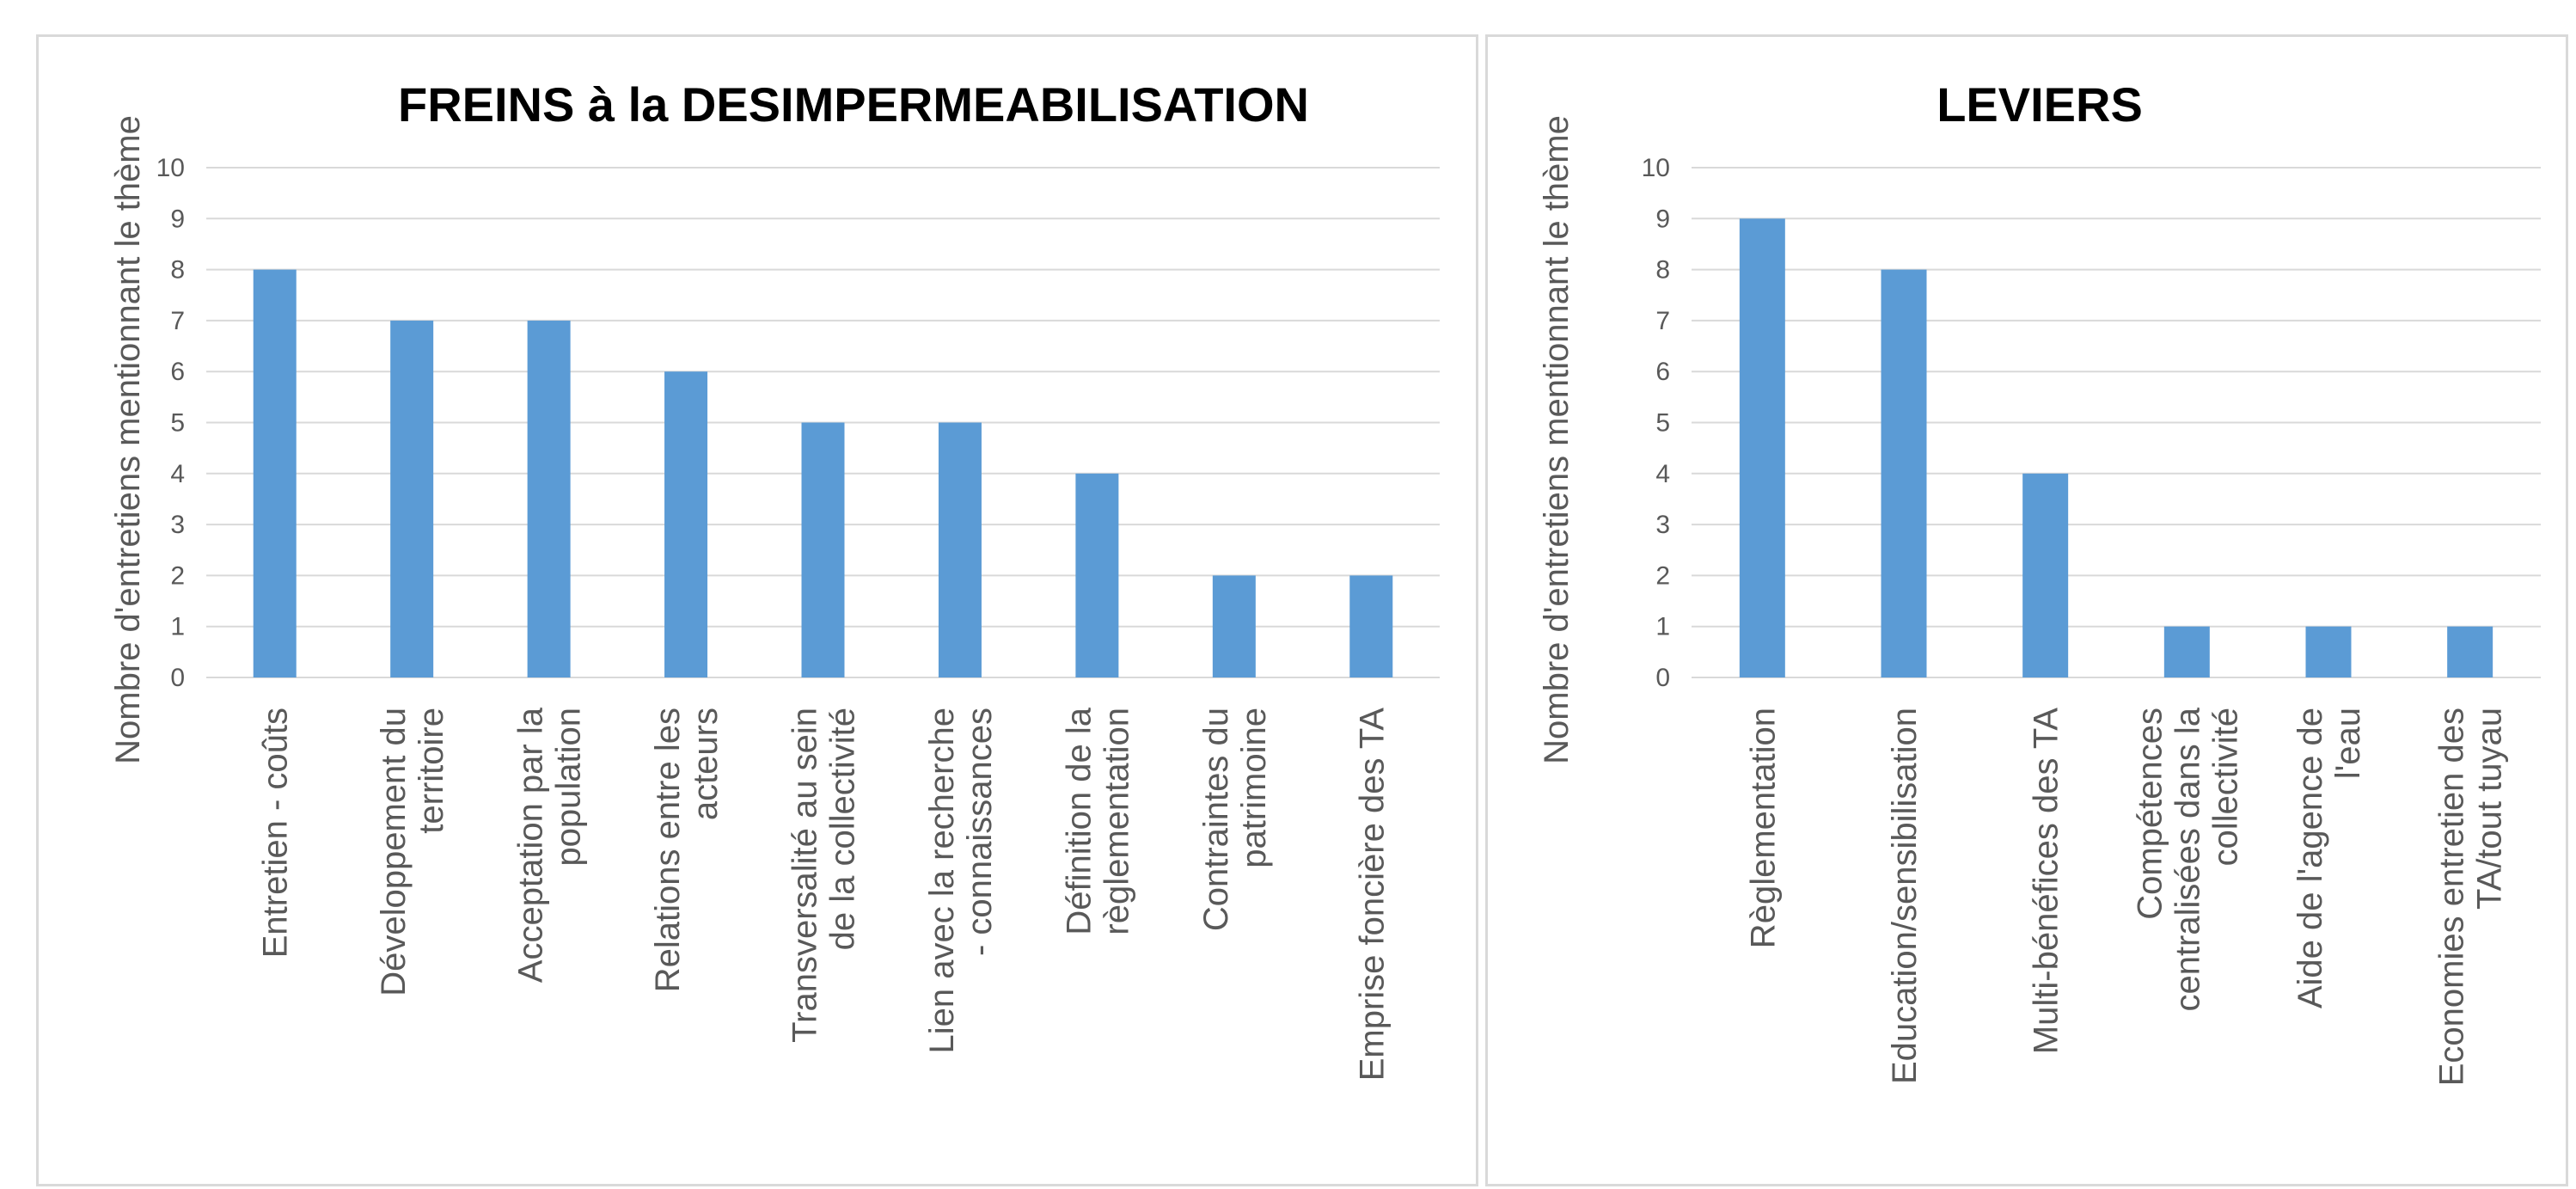  What do you see at coordinates (853, 104) in the screenshot?
I see `chart-title: FREINS à la DESIMPERMEABILISATION` at bounding box center [853, 104].